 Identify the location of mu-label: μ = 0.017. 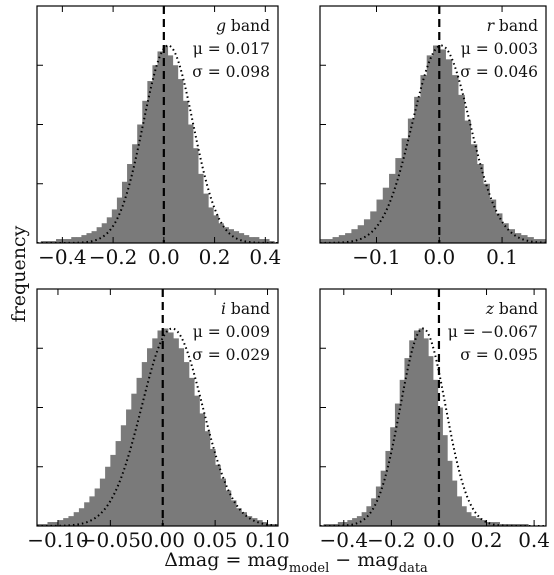
(231, 49).